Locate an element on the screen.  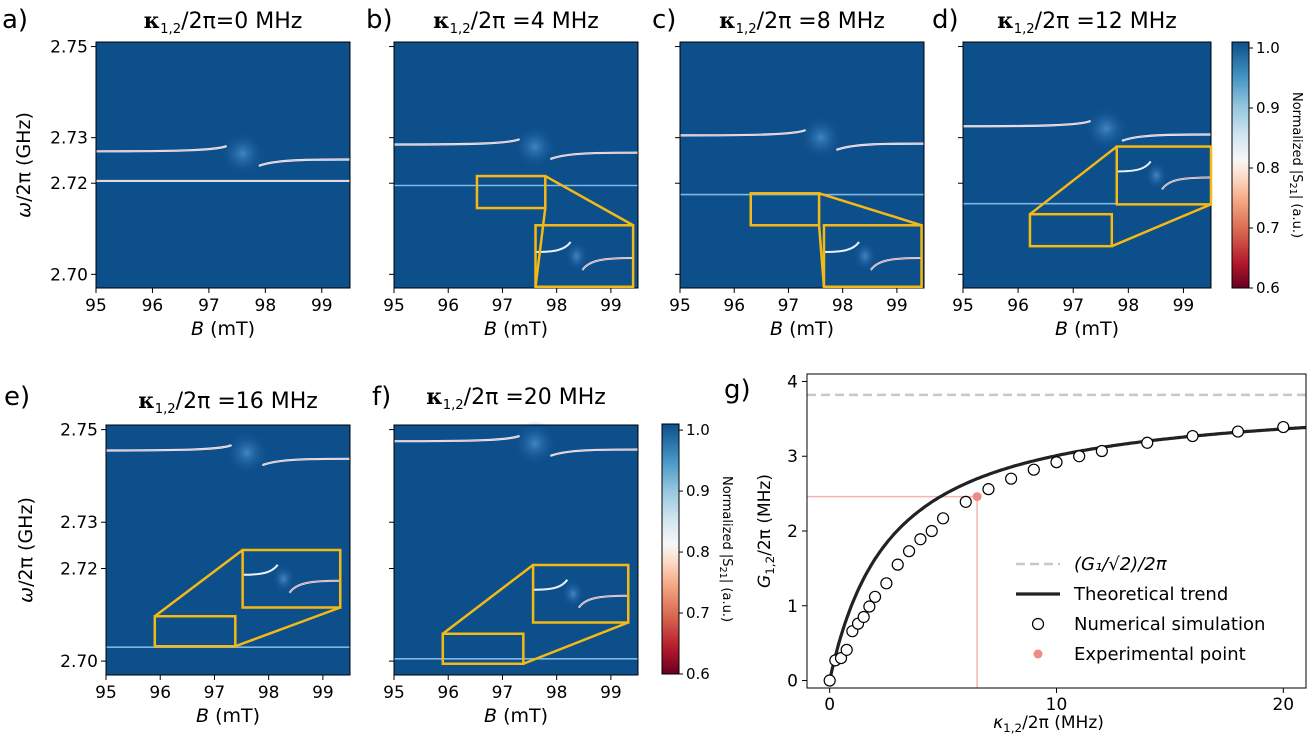
panel-title-rest: /2π =4 MHz is located at coordinates (535, 21).